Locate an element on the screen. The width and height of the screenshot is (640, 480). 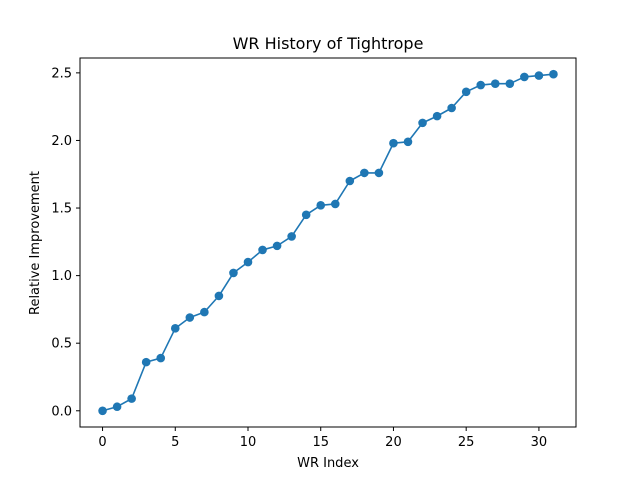
x-tick-label: 0 is located at coordinates (102, 442).